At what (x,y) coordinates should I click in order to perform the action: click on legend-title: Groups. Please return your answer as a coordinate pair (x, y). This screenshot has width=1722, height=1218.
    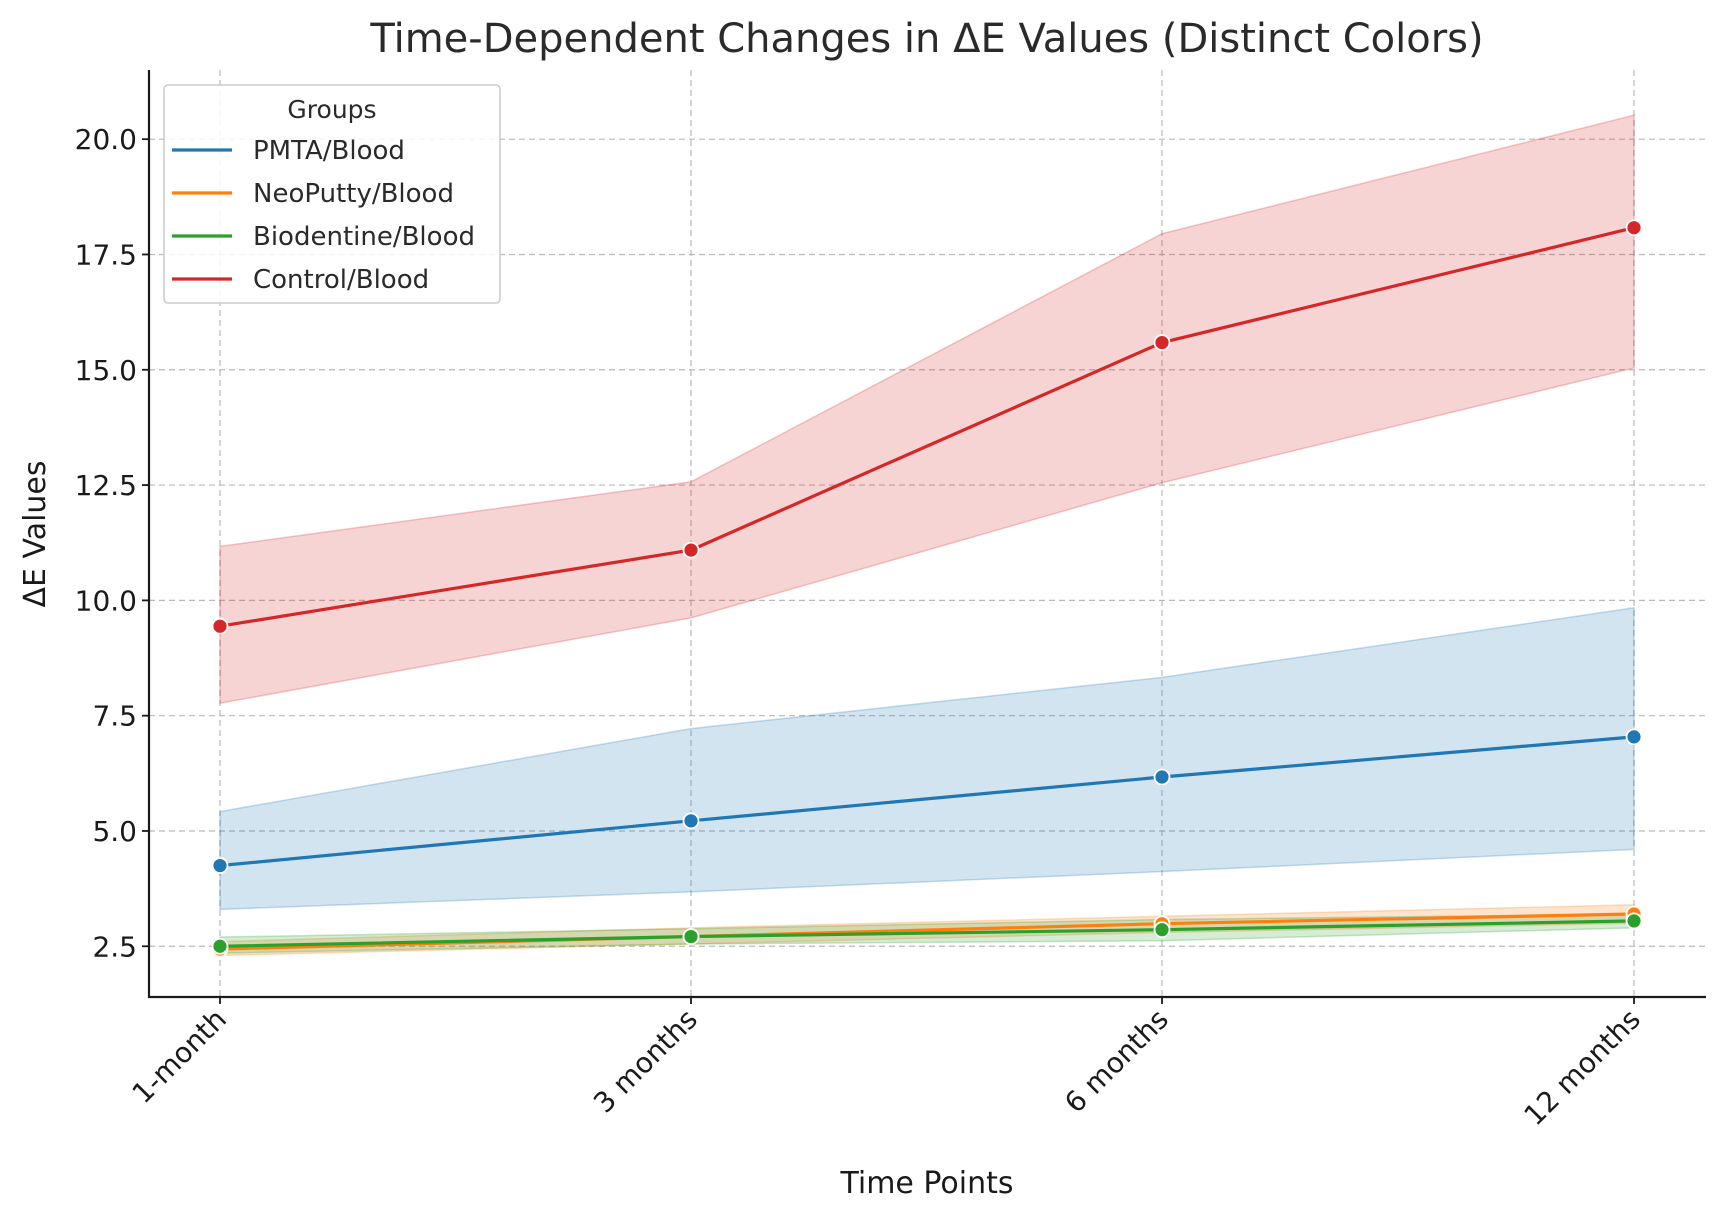
    Looking at the image, I should click on (331, 109).